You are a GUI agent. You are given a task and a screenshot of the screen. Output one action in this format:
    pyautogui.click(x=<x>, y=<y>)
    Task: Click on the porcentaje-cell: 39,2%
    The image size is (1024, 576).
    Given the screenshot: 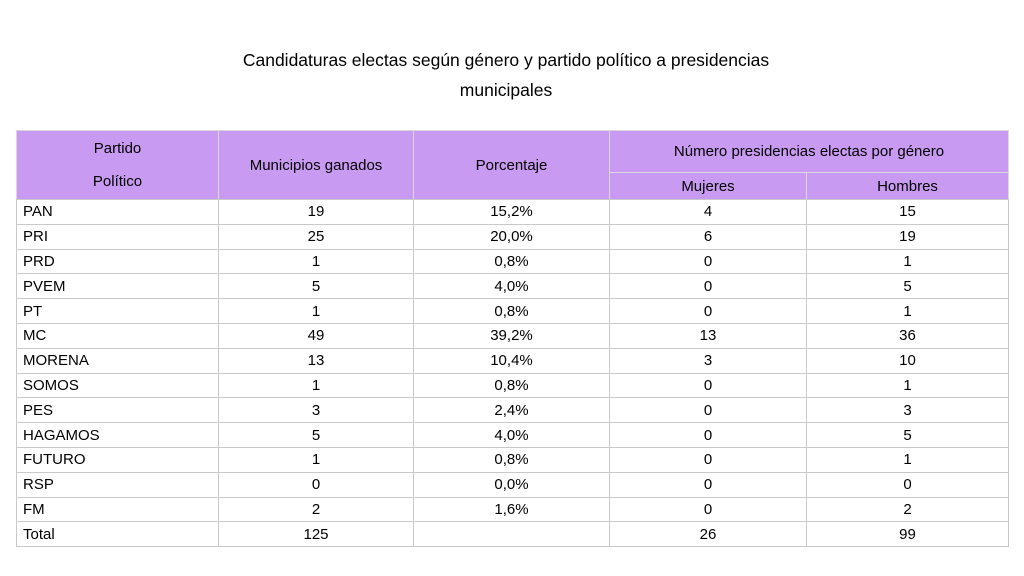 What is the action you would take?
    pyautogui.click(x=511, y=335)
    